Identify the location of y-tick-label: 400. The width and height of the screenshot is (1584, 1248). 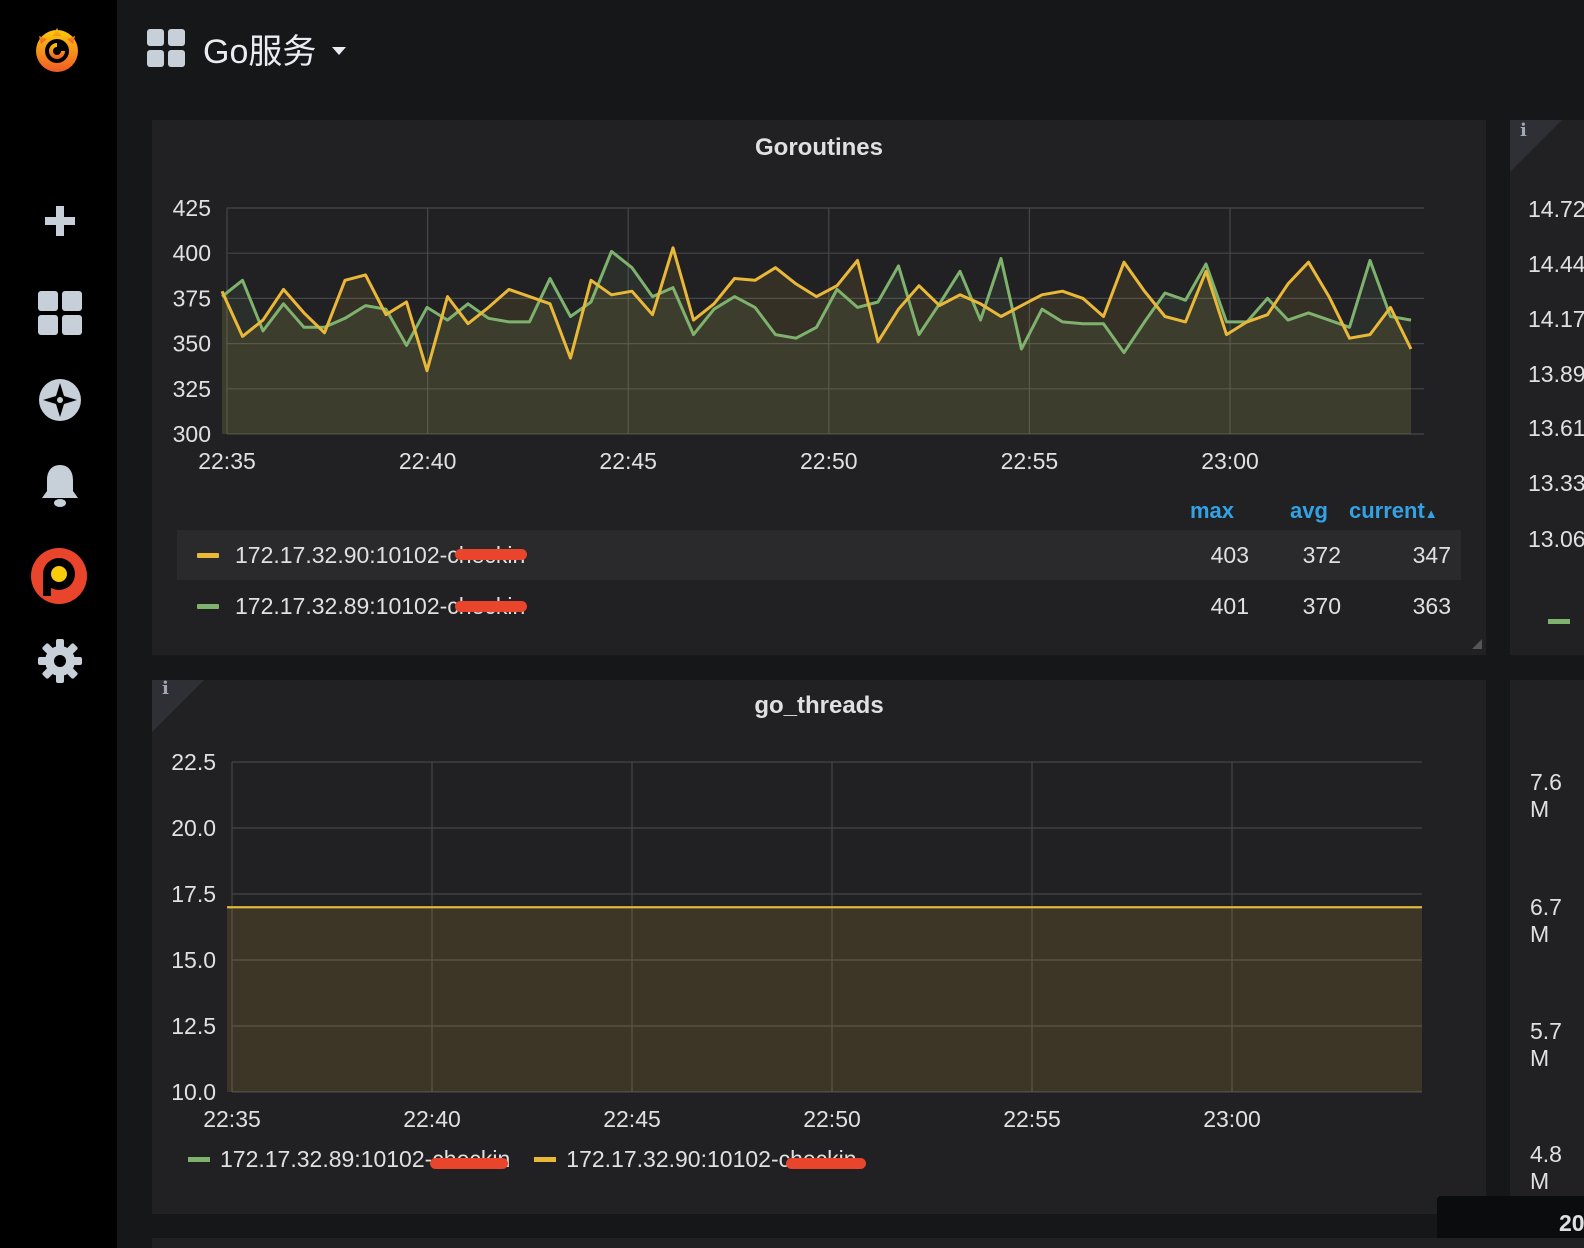
(192, 253).